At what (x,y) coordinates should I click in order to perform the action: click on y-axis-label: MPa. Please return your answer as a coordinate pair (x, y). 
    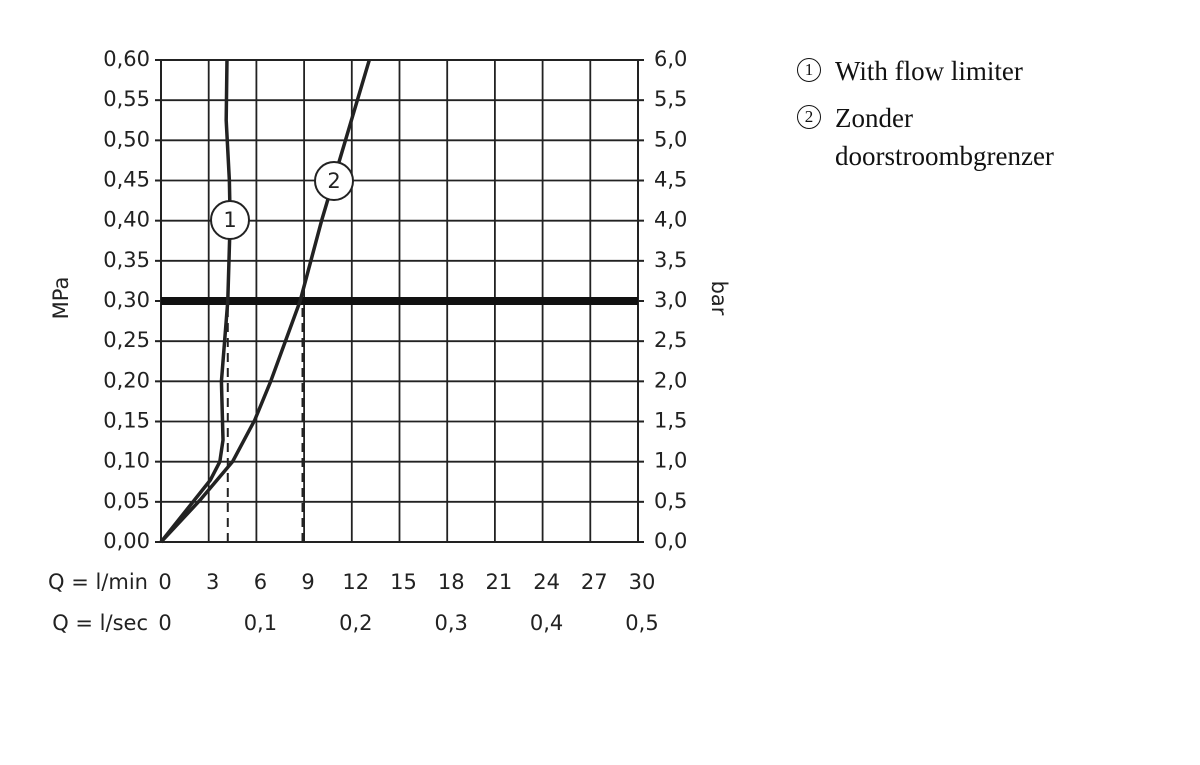
    Looking at the image, I should click on (61, 298).